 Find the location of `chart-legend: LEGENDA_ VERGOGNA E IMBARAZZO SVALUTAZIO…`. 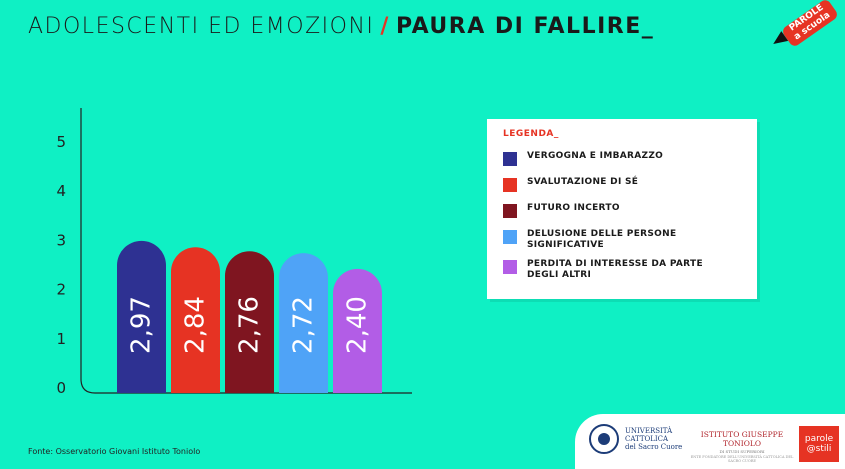

chart-legend: LEGENDA_ VERGOGNA E IMBARAZZO SVALUTAZIO… is located at coordinates (622, 209).